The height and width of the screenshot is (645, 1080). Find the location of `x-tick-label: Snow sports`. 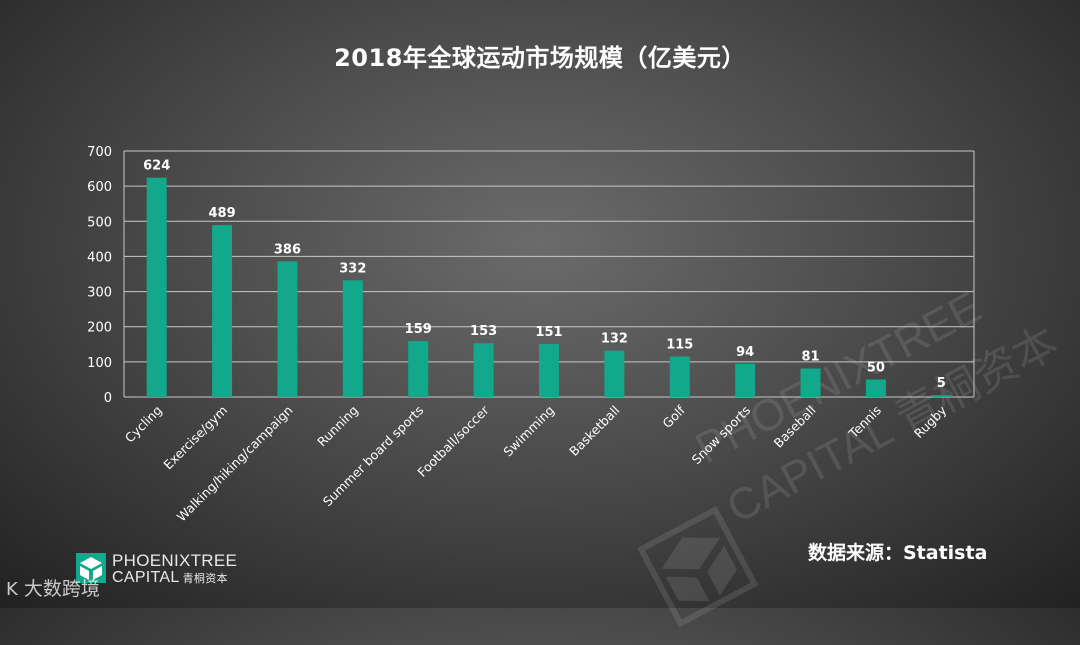

x-tick-label: Snow sports is located at coordinates (721, 435).